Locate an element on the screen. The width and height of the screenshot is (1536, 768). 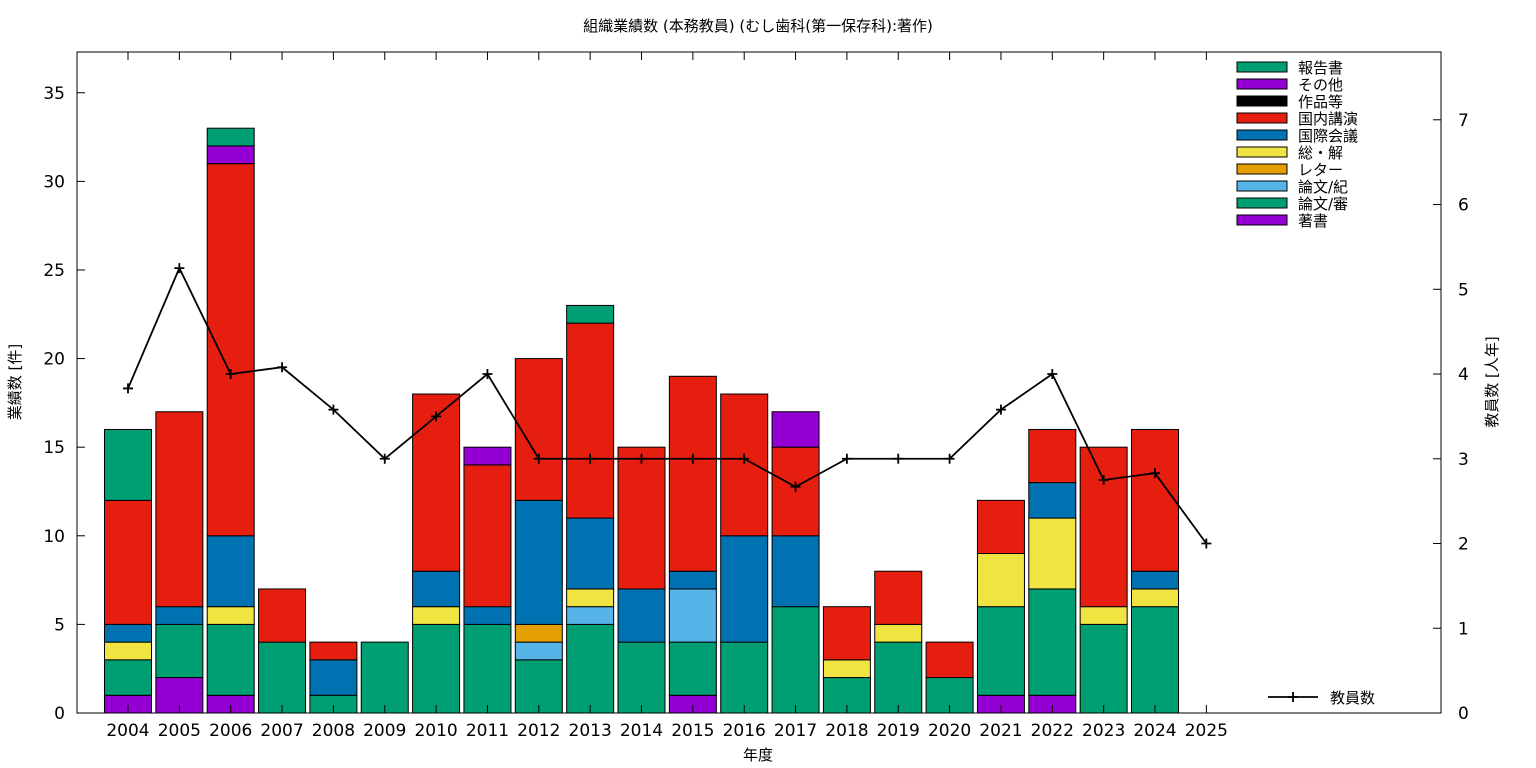
x-tick-label: 2013 is located at coordinates (590, 731).